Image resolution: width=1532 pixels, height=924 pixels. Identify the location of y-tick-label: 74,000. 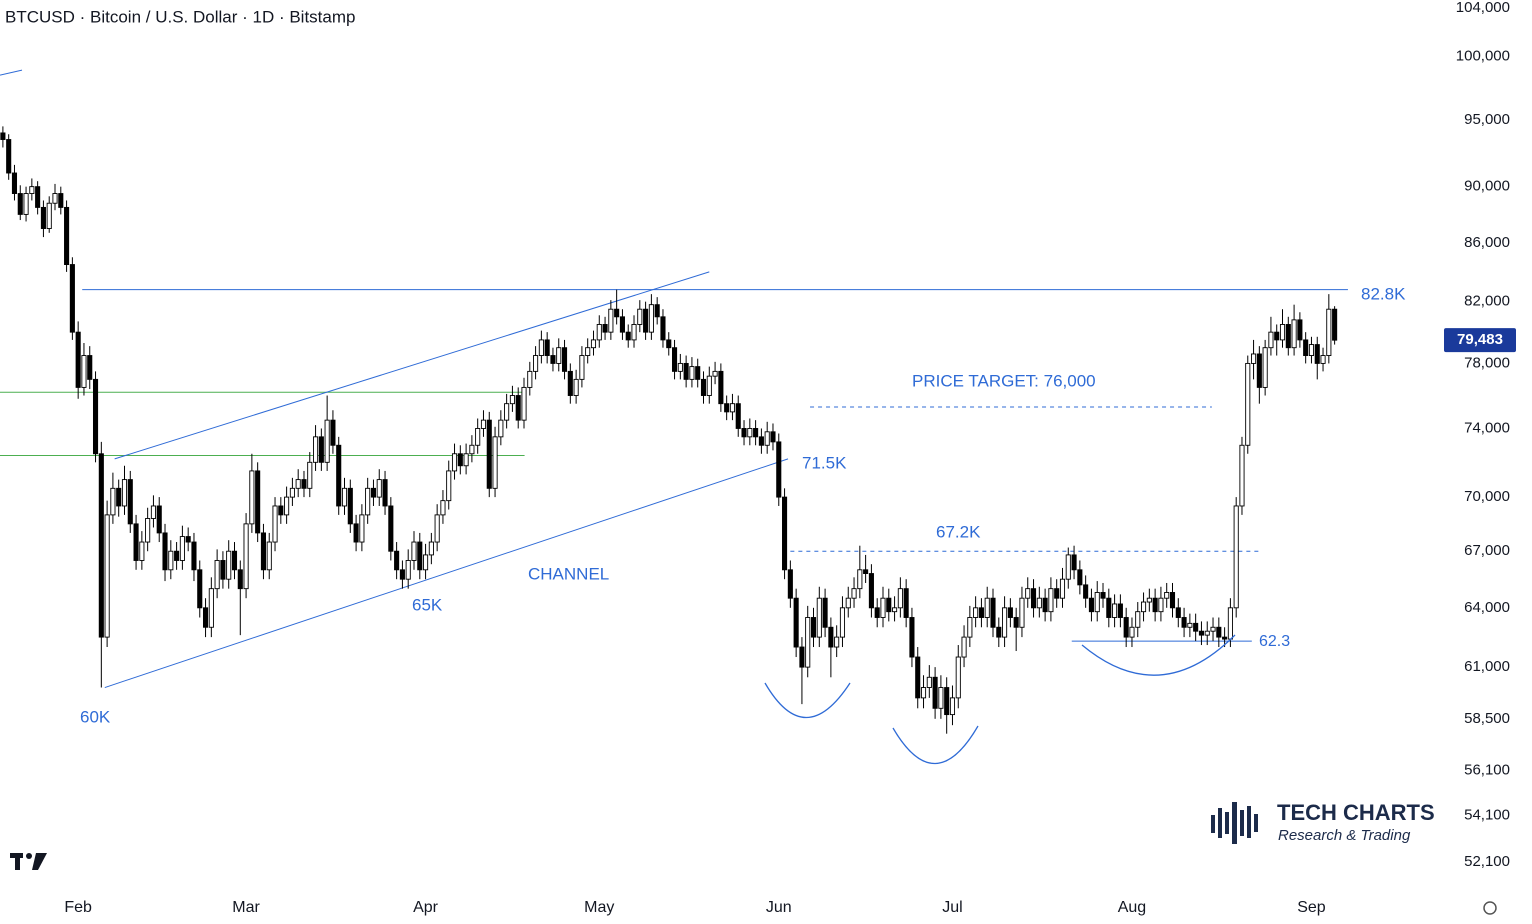
(1487, 427).